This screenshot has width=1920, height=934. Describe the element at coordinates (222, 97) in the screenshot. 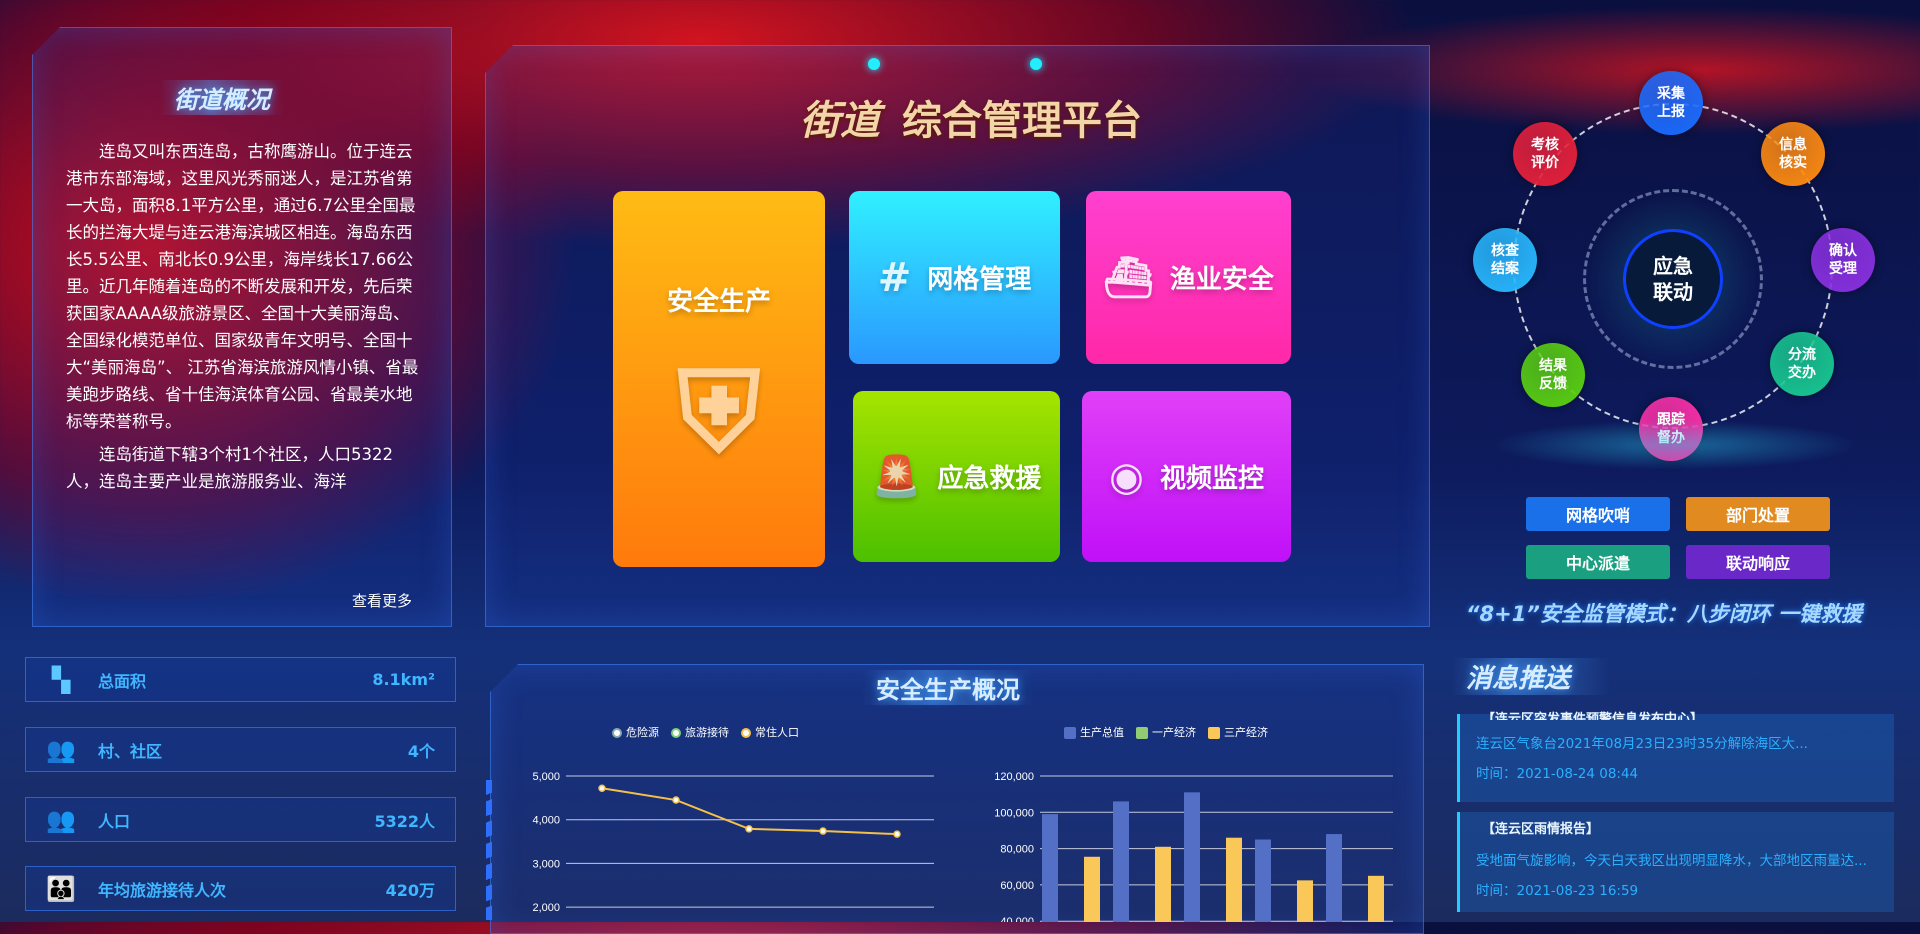

I see `overview-title: 街道概况` at that location.